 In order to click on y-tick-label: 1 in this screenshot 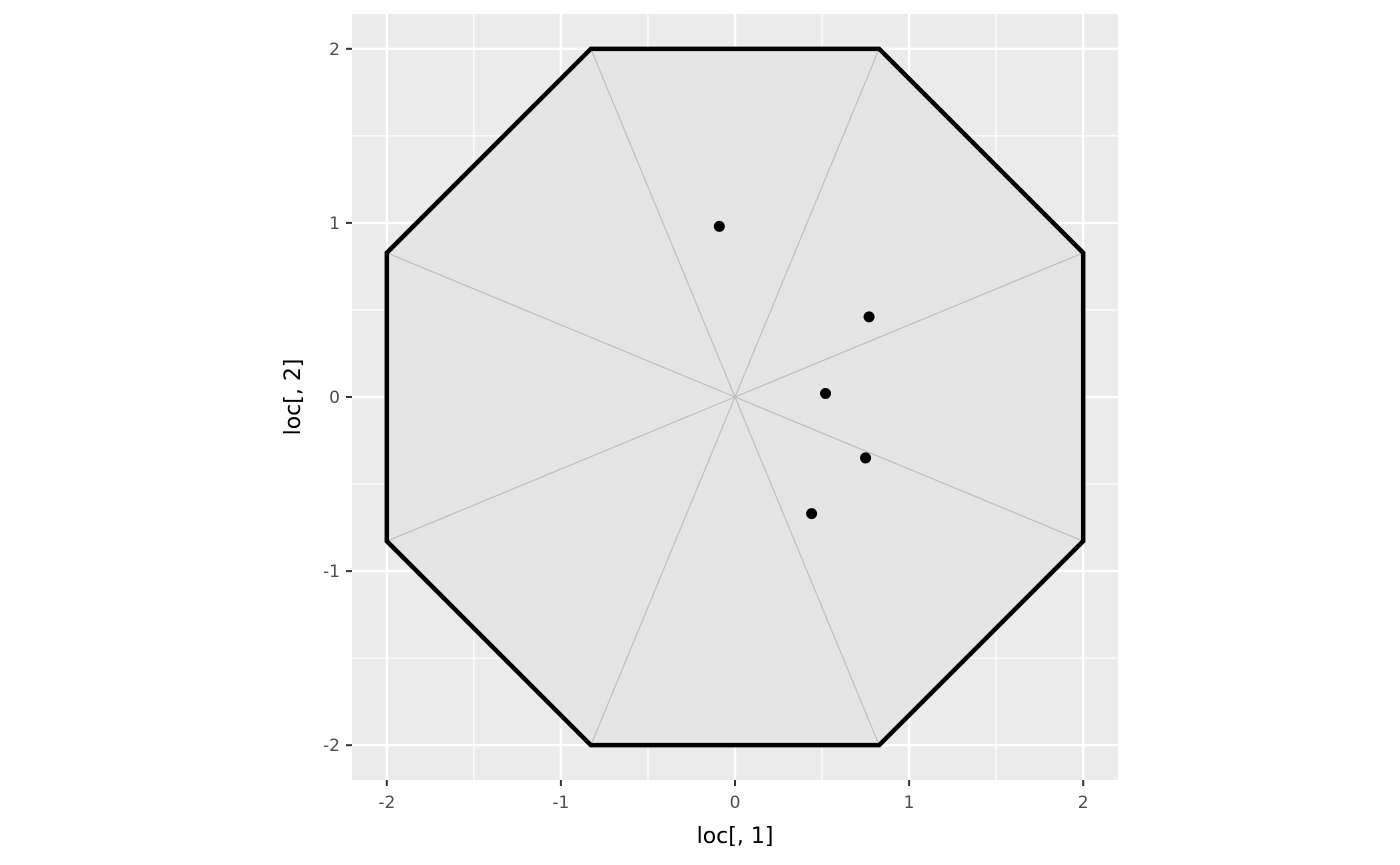, I will do `click(334, 224)`.